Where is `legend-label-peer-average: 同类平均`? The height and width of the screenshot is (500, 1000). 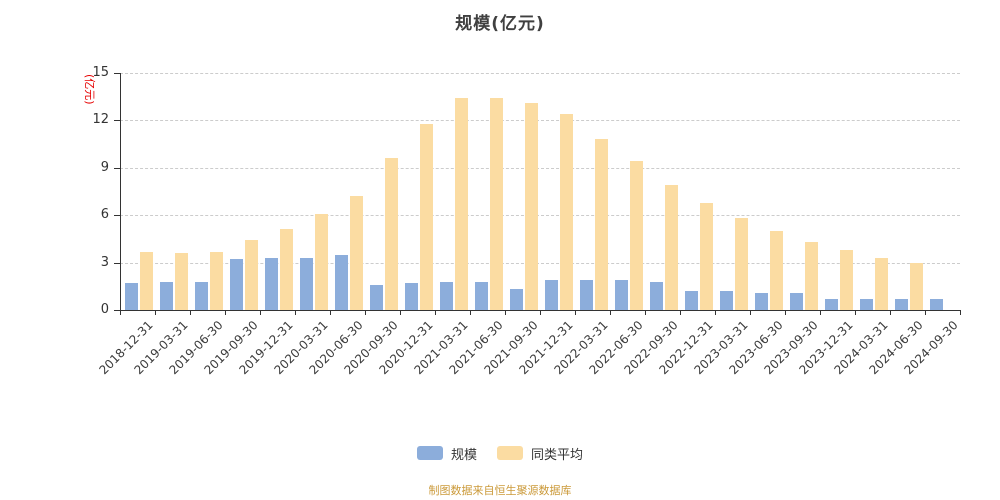
legend-label-peer-average: 同类平均 is located at coordinates (557, 455).